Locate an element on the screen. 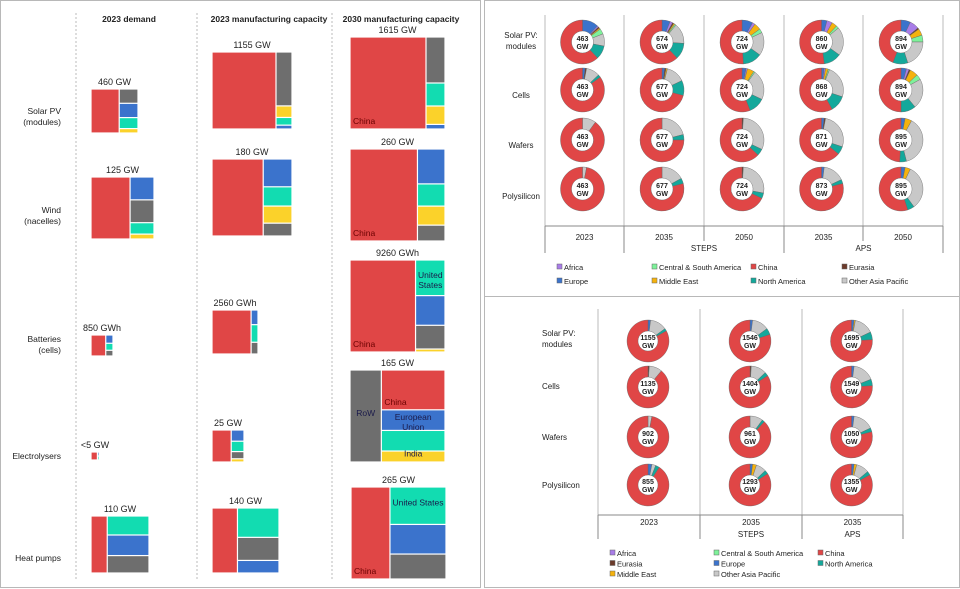 Image resolution: width=960 pixels, height=589 pixels. donut-center-label: 1135 GW is located at coordinates (647, 388).